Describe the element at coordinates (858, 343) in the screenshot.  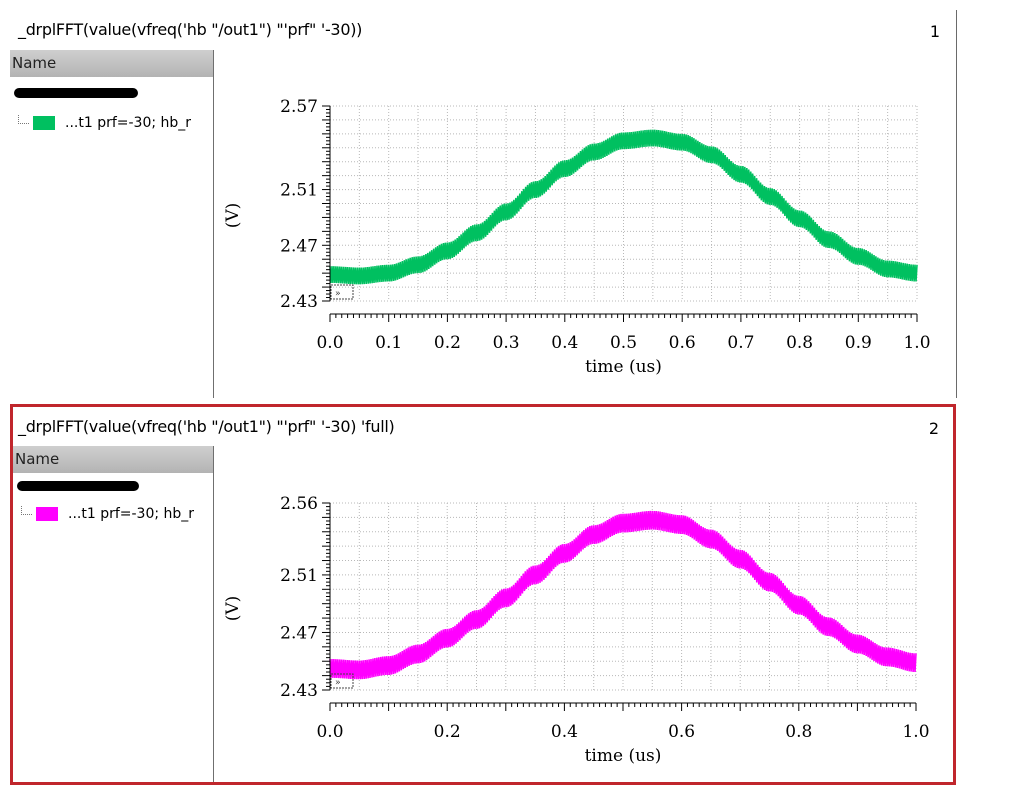
I see `x-tick-label: 0.9` at that location.